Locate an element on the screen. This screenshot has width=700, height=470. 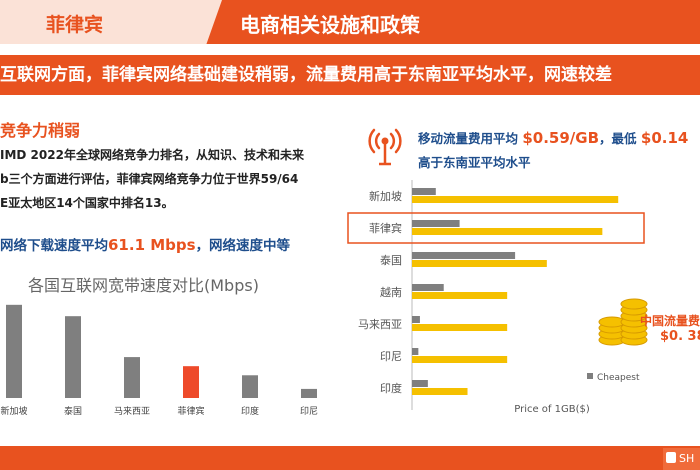
speed-tick-label: 印度 is located at coordinates (250, 411).